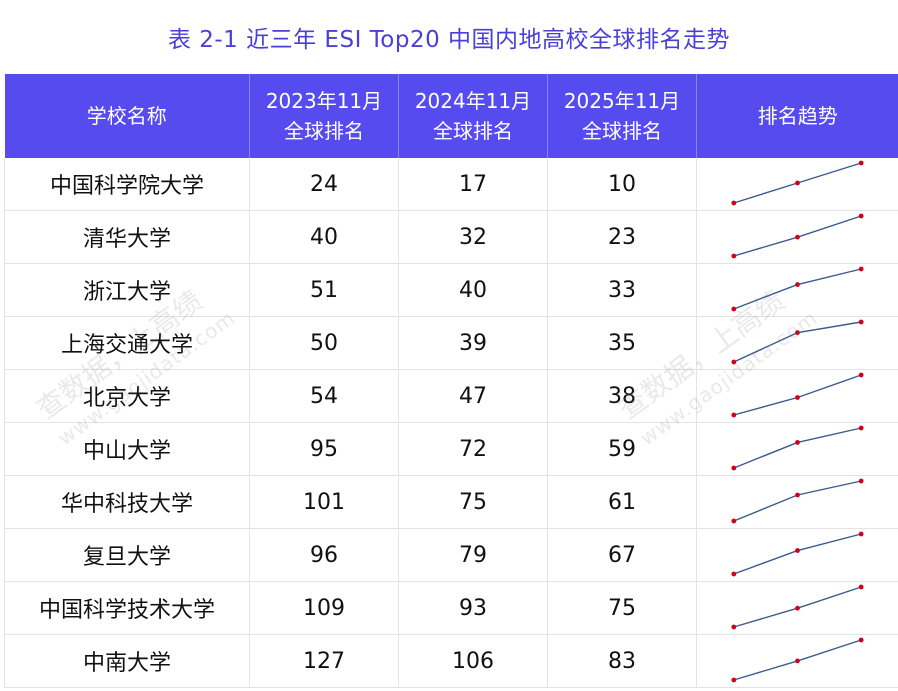 This screenshot has height=691, width=898. Describe the element at coordinates (473, 131) in the screenshot. I see `header-2024-label: 全球排名` at that location.